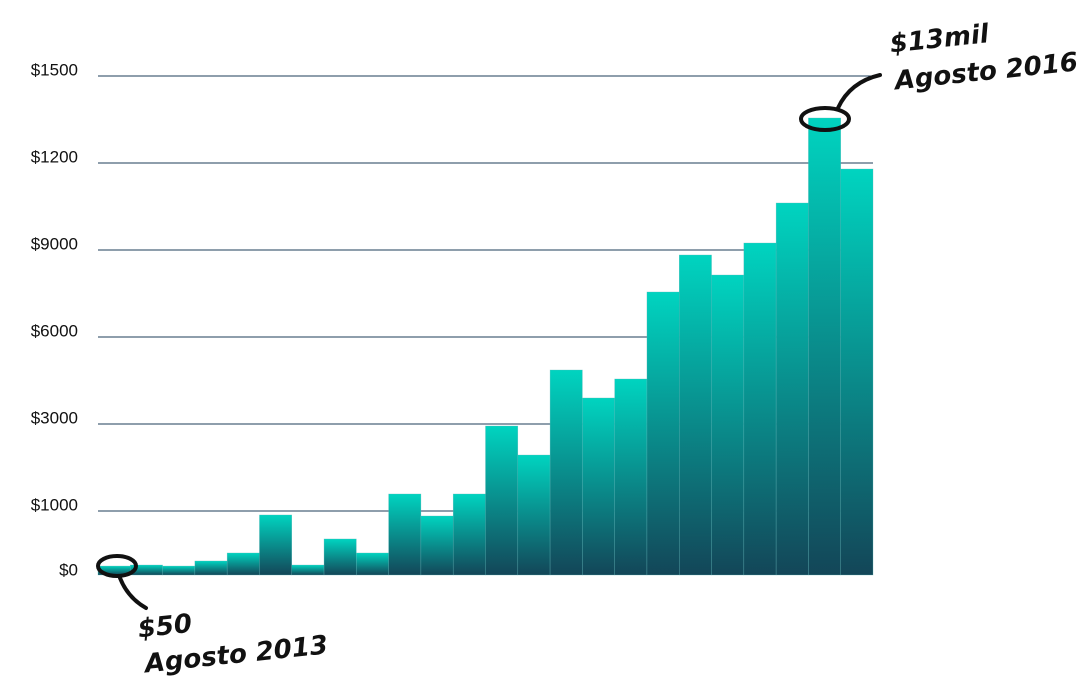  I want to click on annotation: $50, so click(164, 627).